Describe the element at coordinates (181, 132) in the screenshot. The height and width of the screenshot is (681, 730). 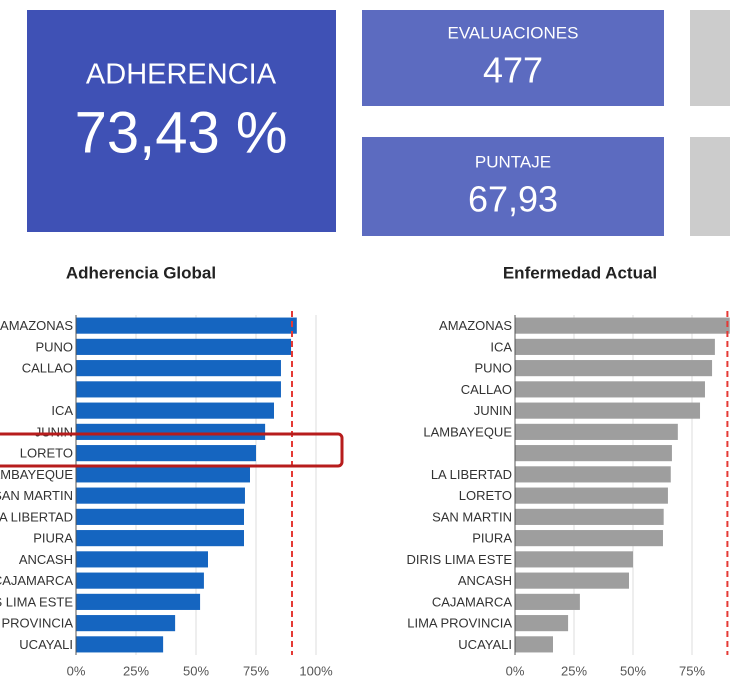
I see `kpi-value: 73,43 %` at that location.